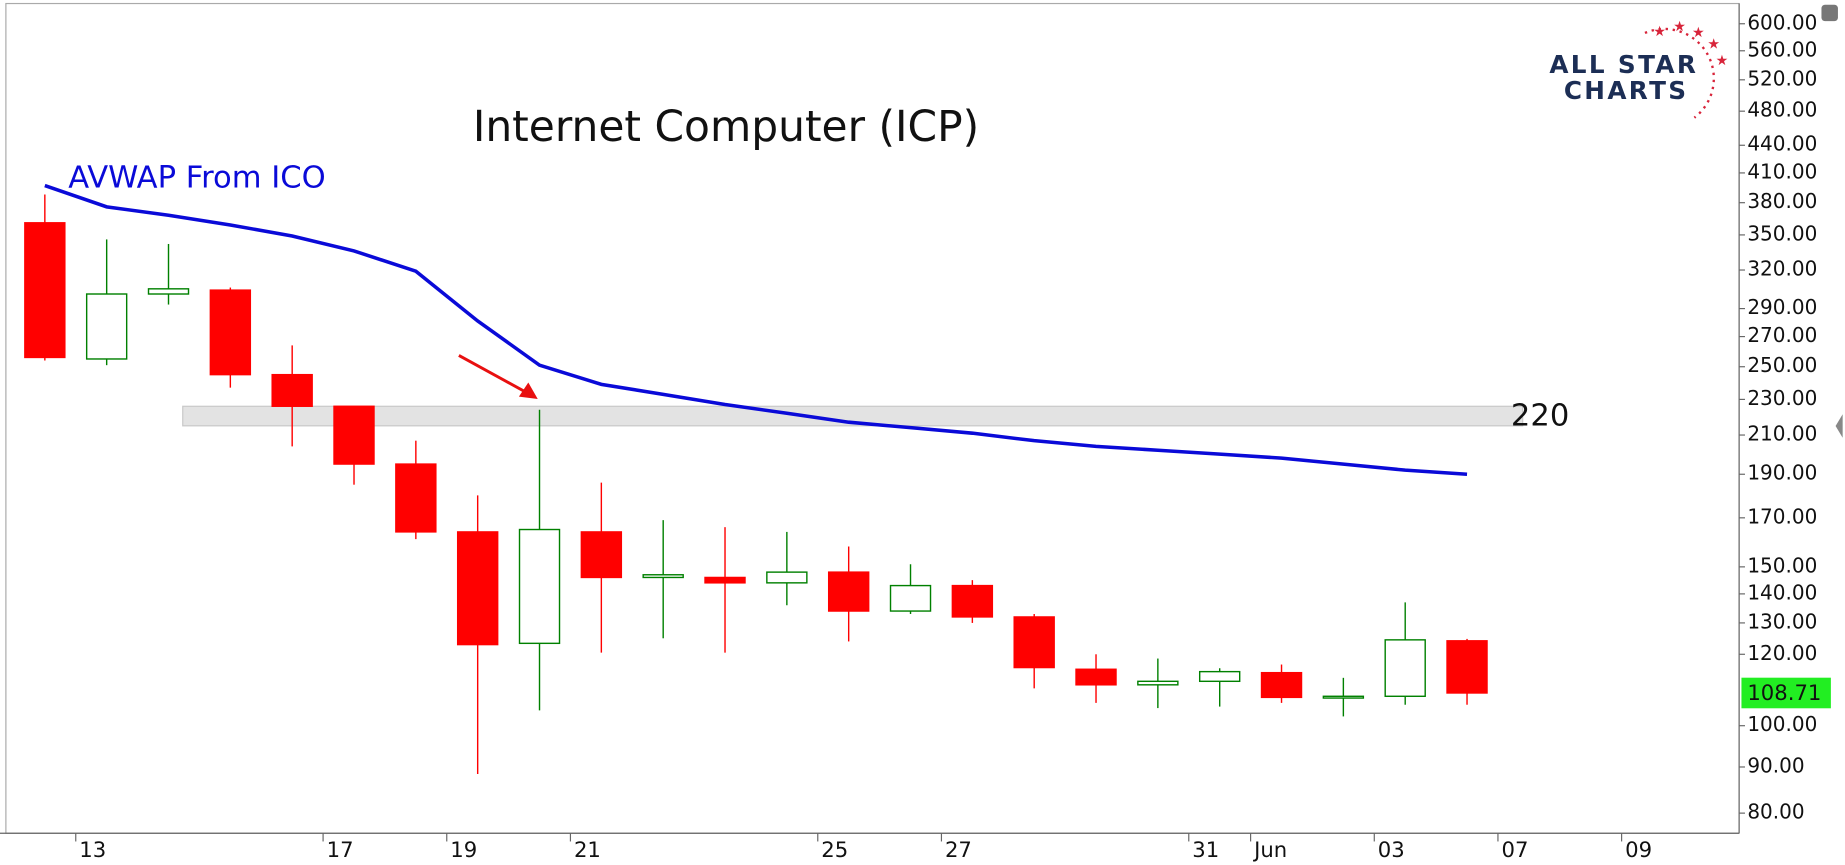 The width and height of the screenshot is (1845, 865). Describe the element at coordinates (1782, 724) in the screenshot. I see `y-tick-label: 100.00` at that location.